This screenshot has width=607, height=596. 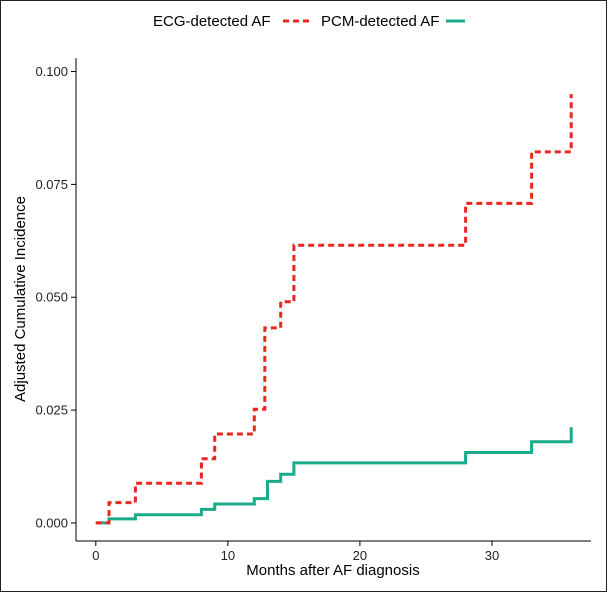 I want to click on y-ticks: 0.000 0.025 0.050 0.075 0.100, so click(x=55, y=297).